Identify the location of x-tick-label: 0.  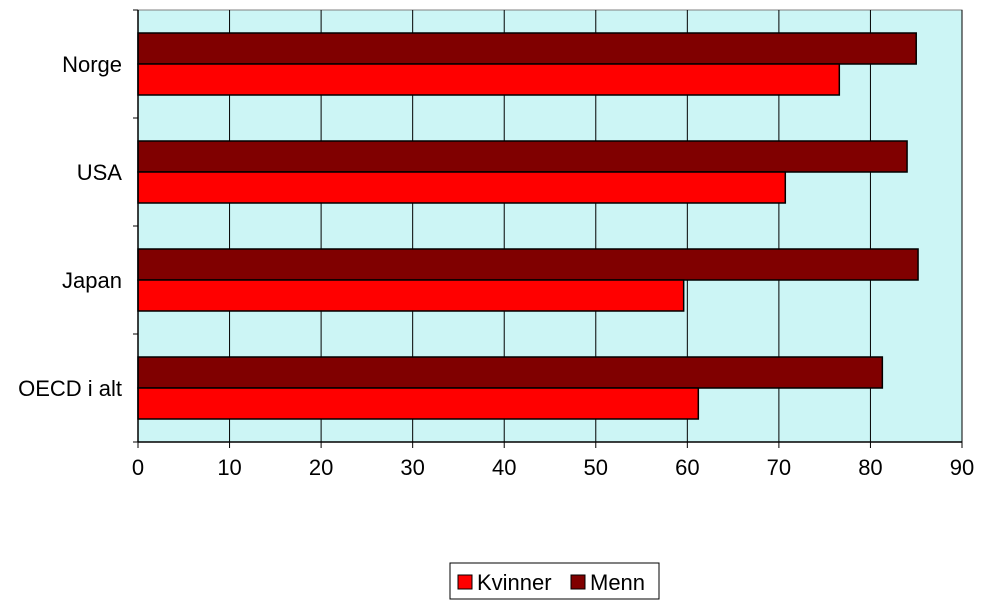
(138, 467).